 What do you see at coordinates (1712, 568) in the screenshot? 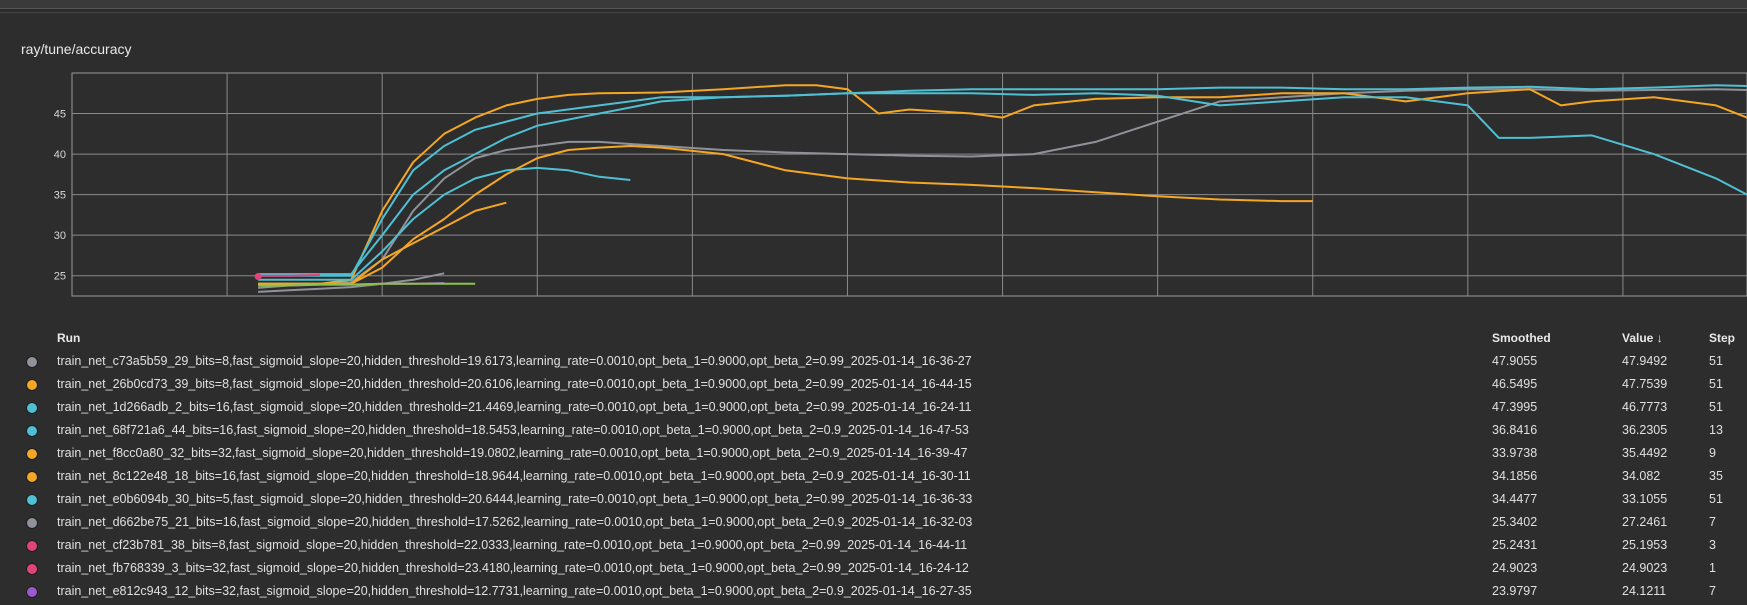
I see `step-cell: 1` at bounding box center [1712, 568].